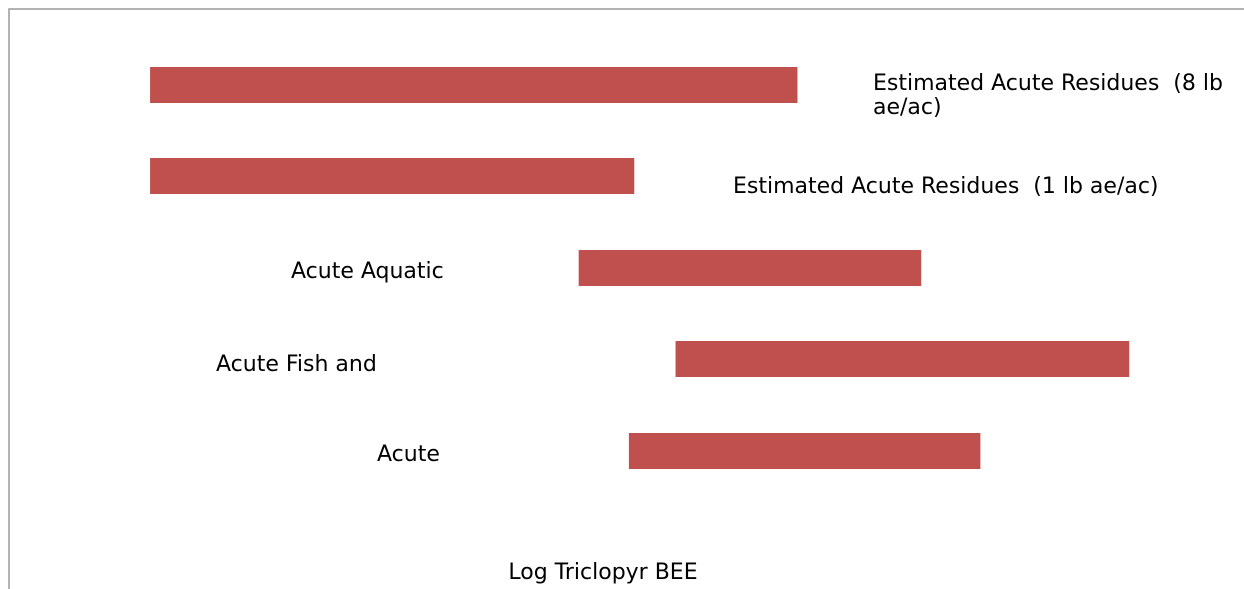 This screenshot has height=589, width=1244. Describe the element at coordinates (946, 186) in the screenshot. I see `category-label: Estimated Acute Residues (1 lb ae/ac)` at that location.